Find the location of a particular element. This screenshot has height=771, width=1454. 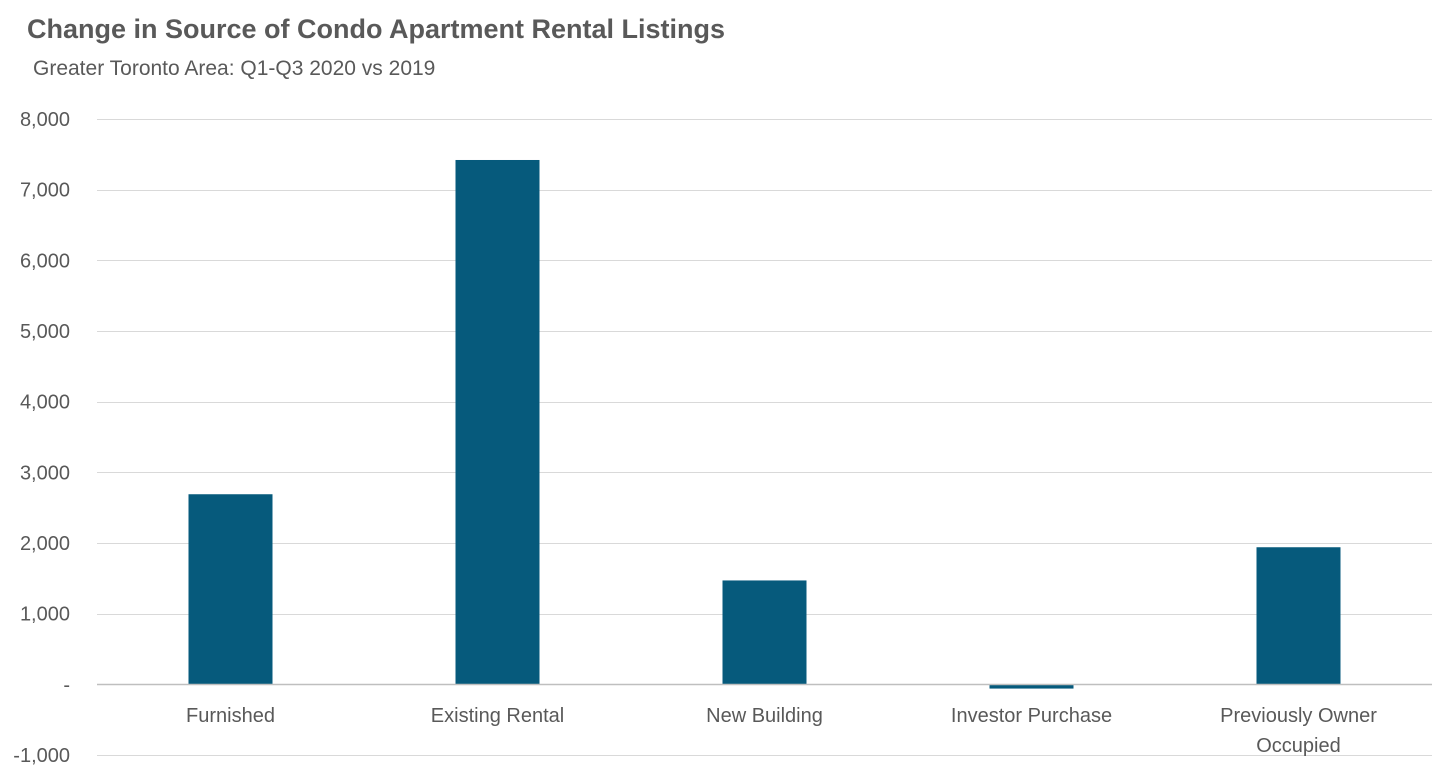

y-tick-label: 1,000 is located at coordinates (45, 615).